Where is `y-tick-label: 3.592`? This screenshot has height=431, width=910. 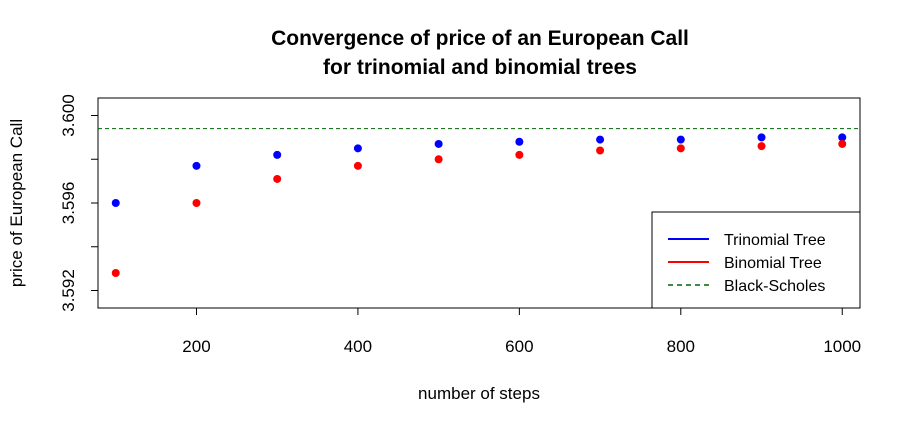
y-tick-label: 3.592 is located at coordinates (68, 290).